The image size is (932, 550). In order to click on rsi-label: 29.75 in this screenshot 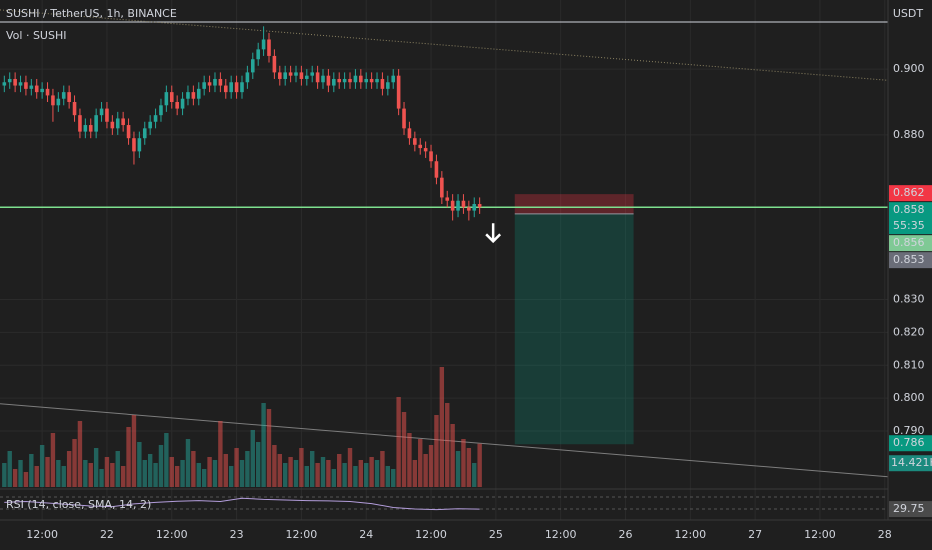, I will do `click(909, 508)`.